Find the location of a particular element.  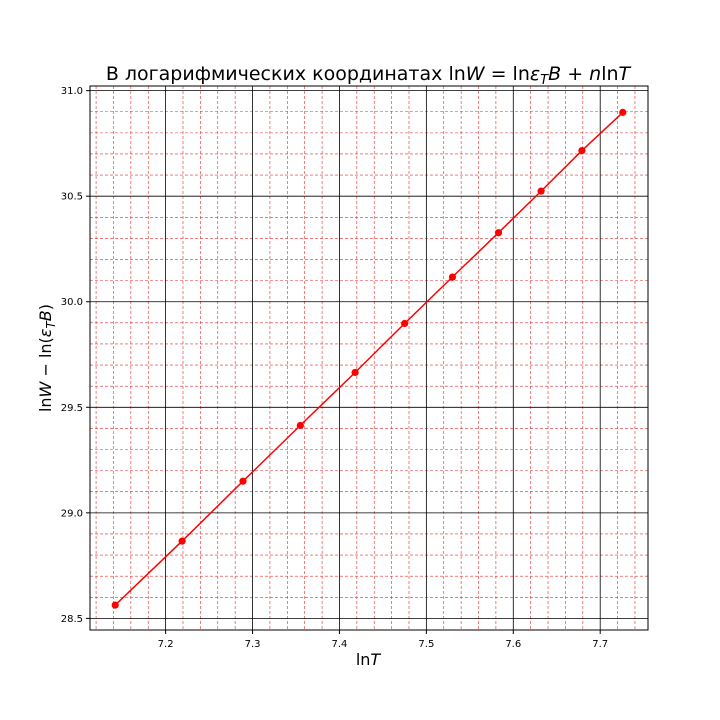

x-tick-label: 7.4 is located at coordinates (339, 644).